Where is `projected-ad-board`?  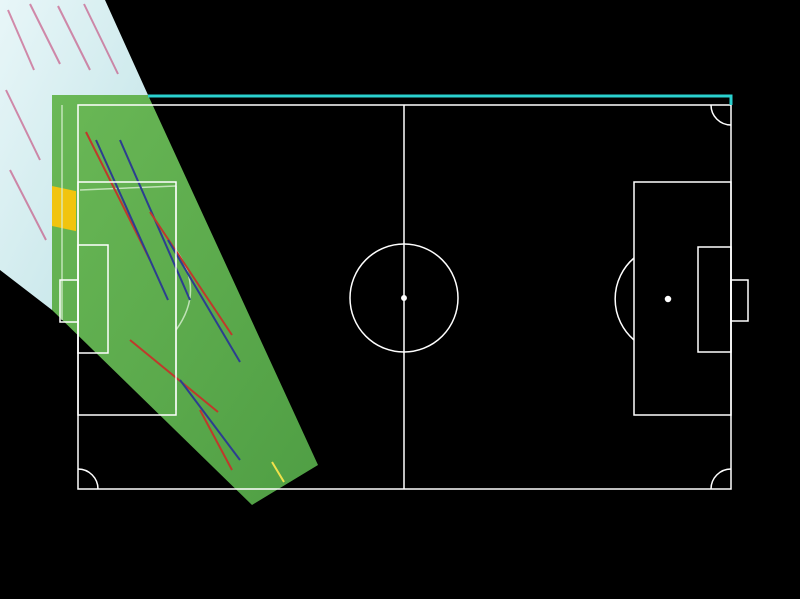 projected-ad-board is located at coordinates (64, 209).